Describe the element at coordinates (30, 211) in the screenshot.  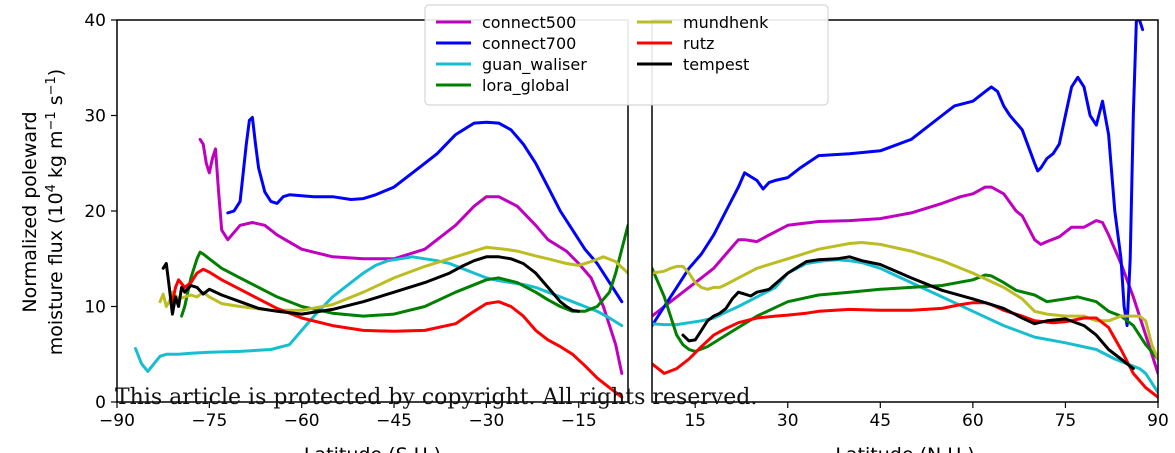
I see `y-axis-title-line1: Normalized poleward` at that location.